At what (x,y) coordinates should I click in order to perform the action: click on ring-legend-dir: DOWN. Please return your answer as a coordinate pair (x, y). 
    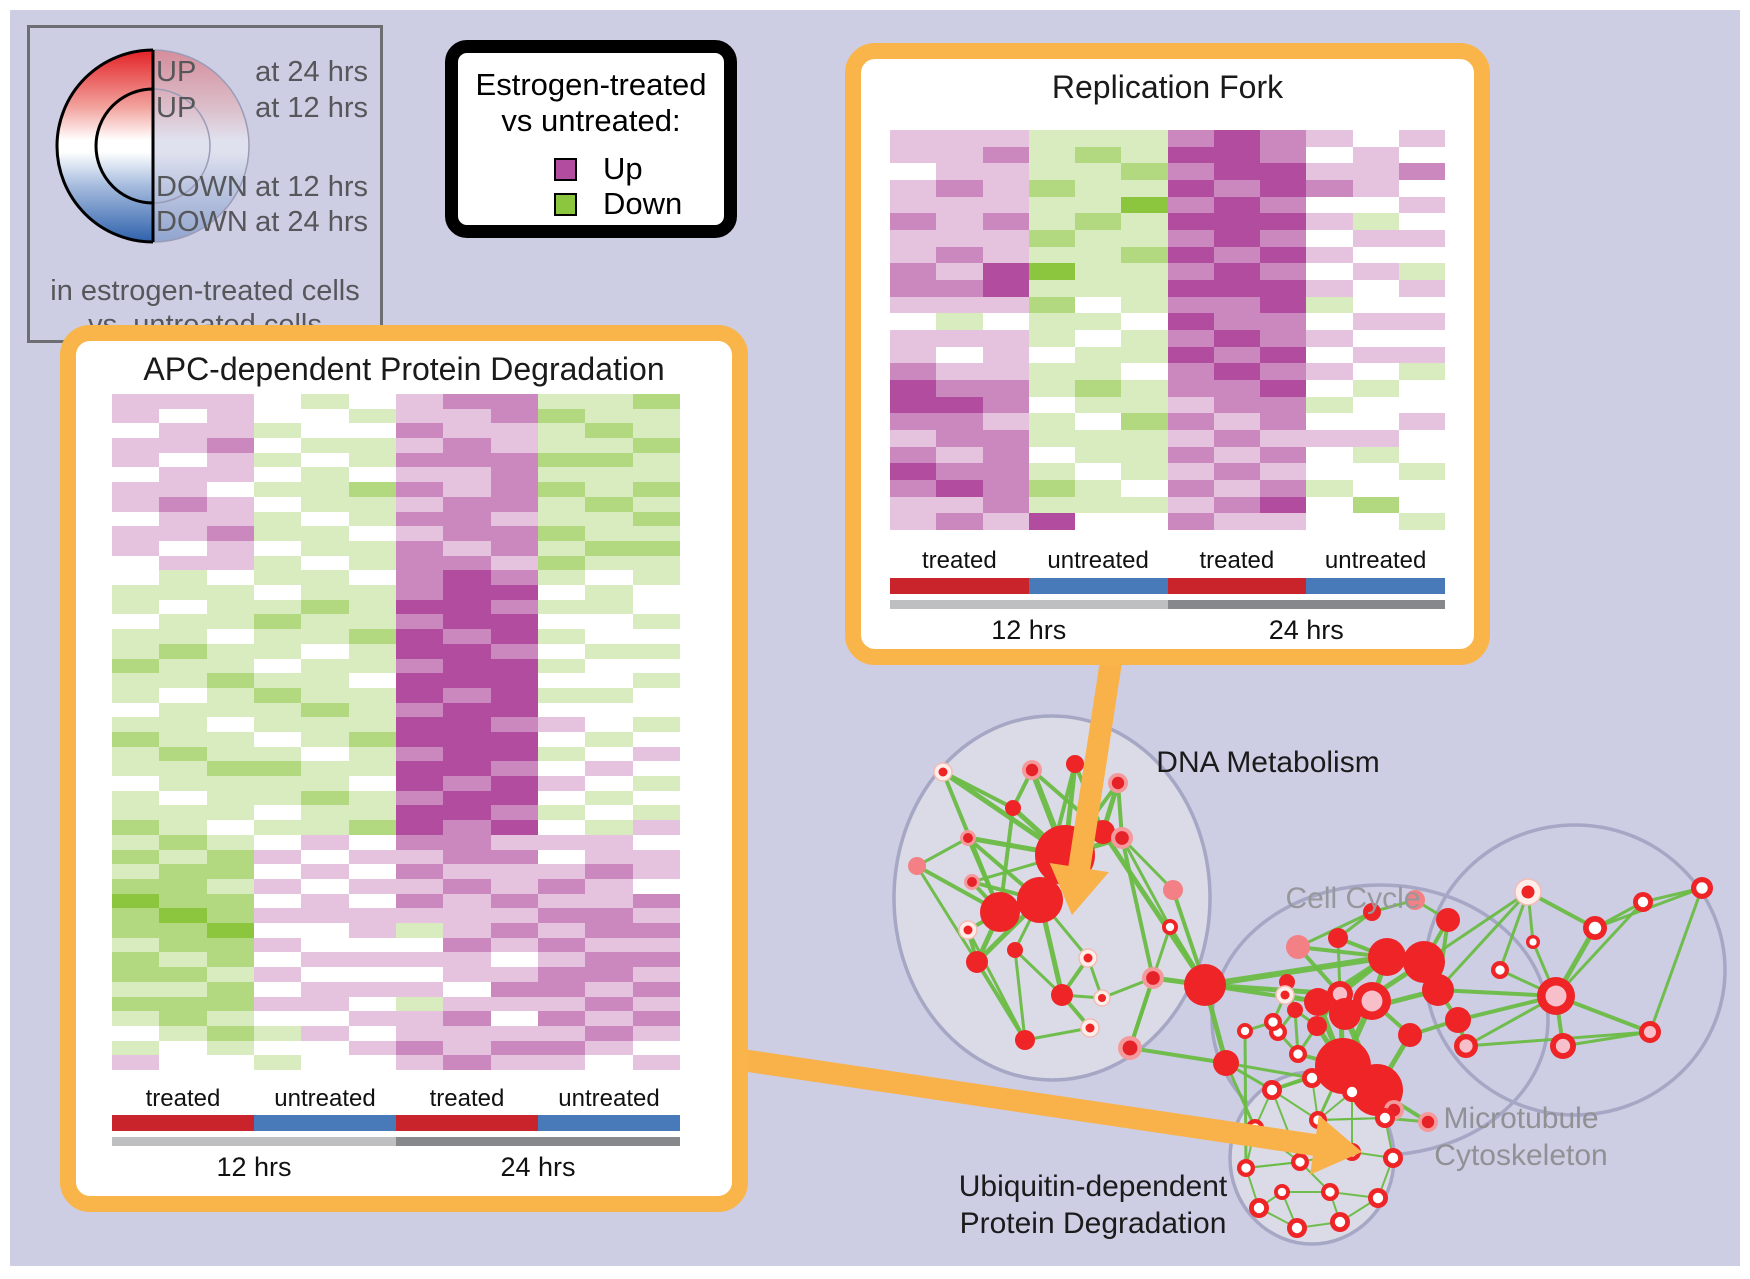
    Looking at the image, I should click on (202, 222).